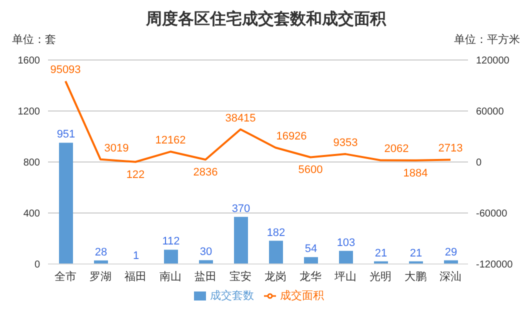 This screenshot has width=532, height=321. What do you see at coordinates (101, 252) in the screenshot?
I see `data-label: 28` at bounding box center [101, 252].